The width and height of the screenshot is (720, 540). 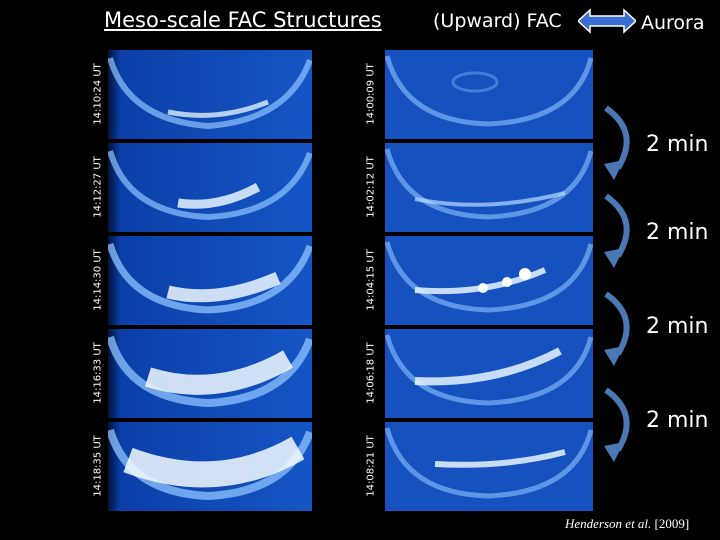 I want to click on timestamp-label: 14:12:27 UT, so click(x=98, y=187).